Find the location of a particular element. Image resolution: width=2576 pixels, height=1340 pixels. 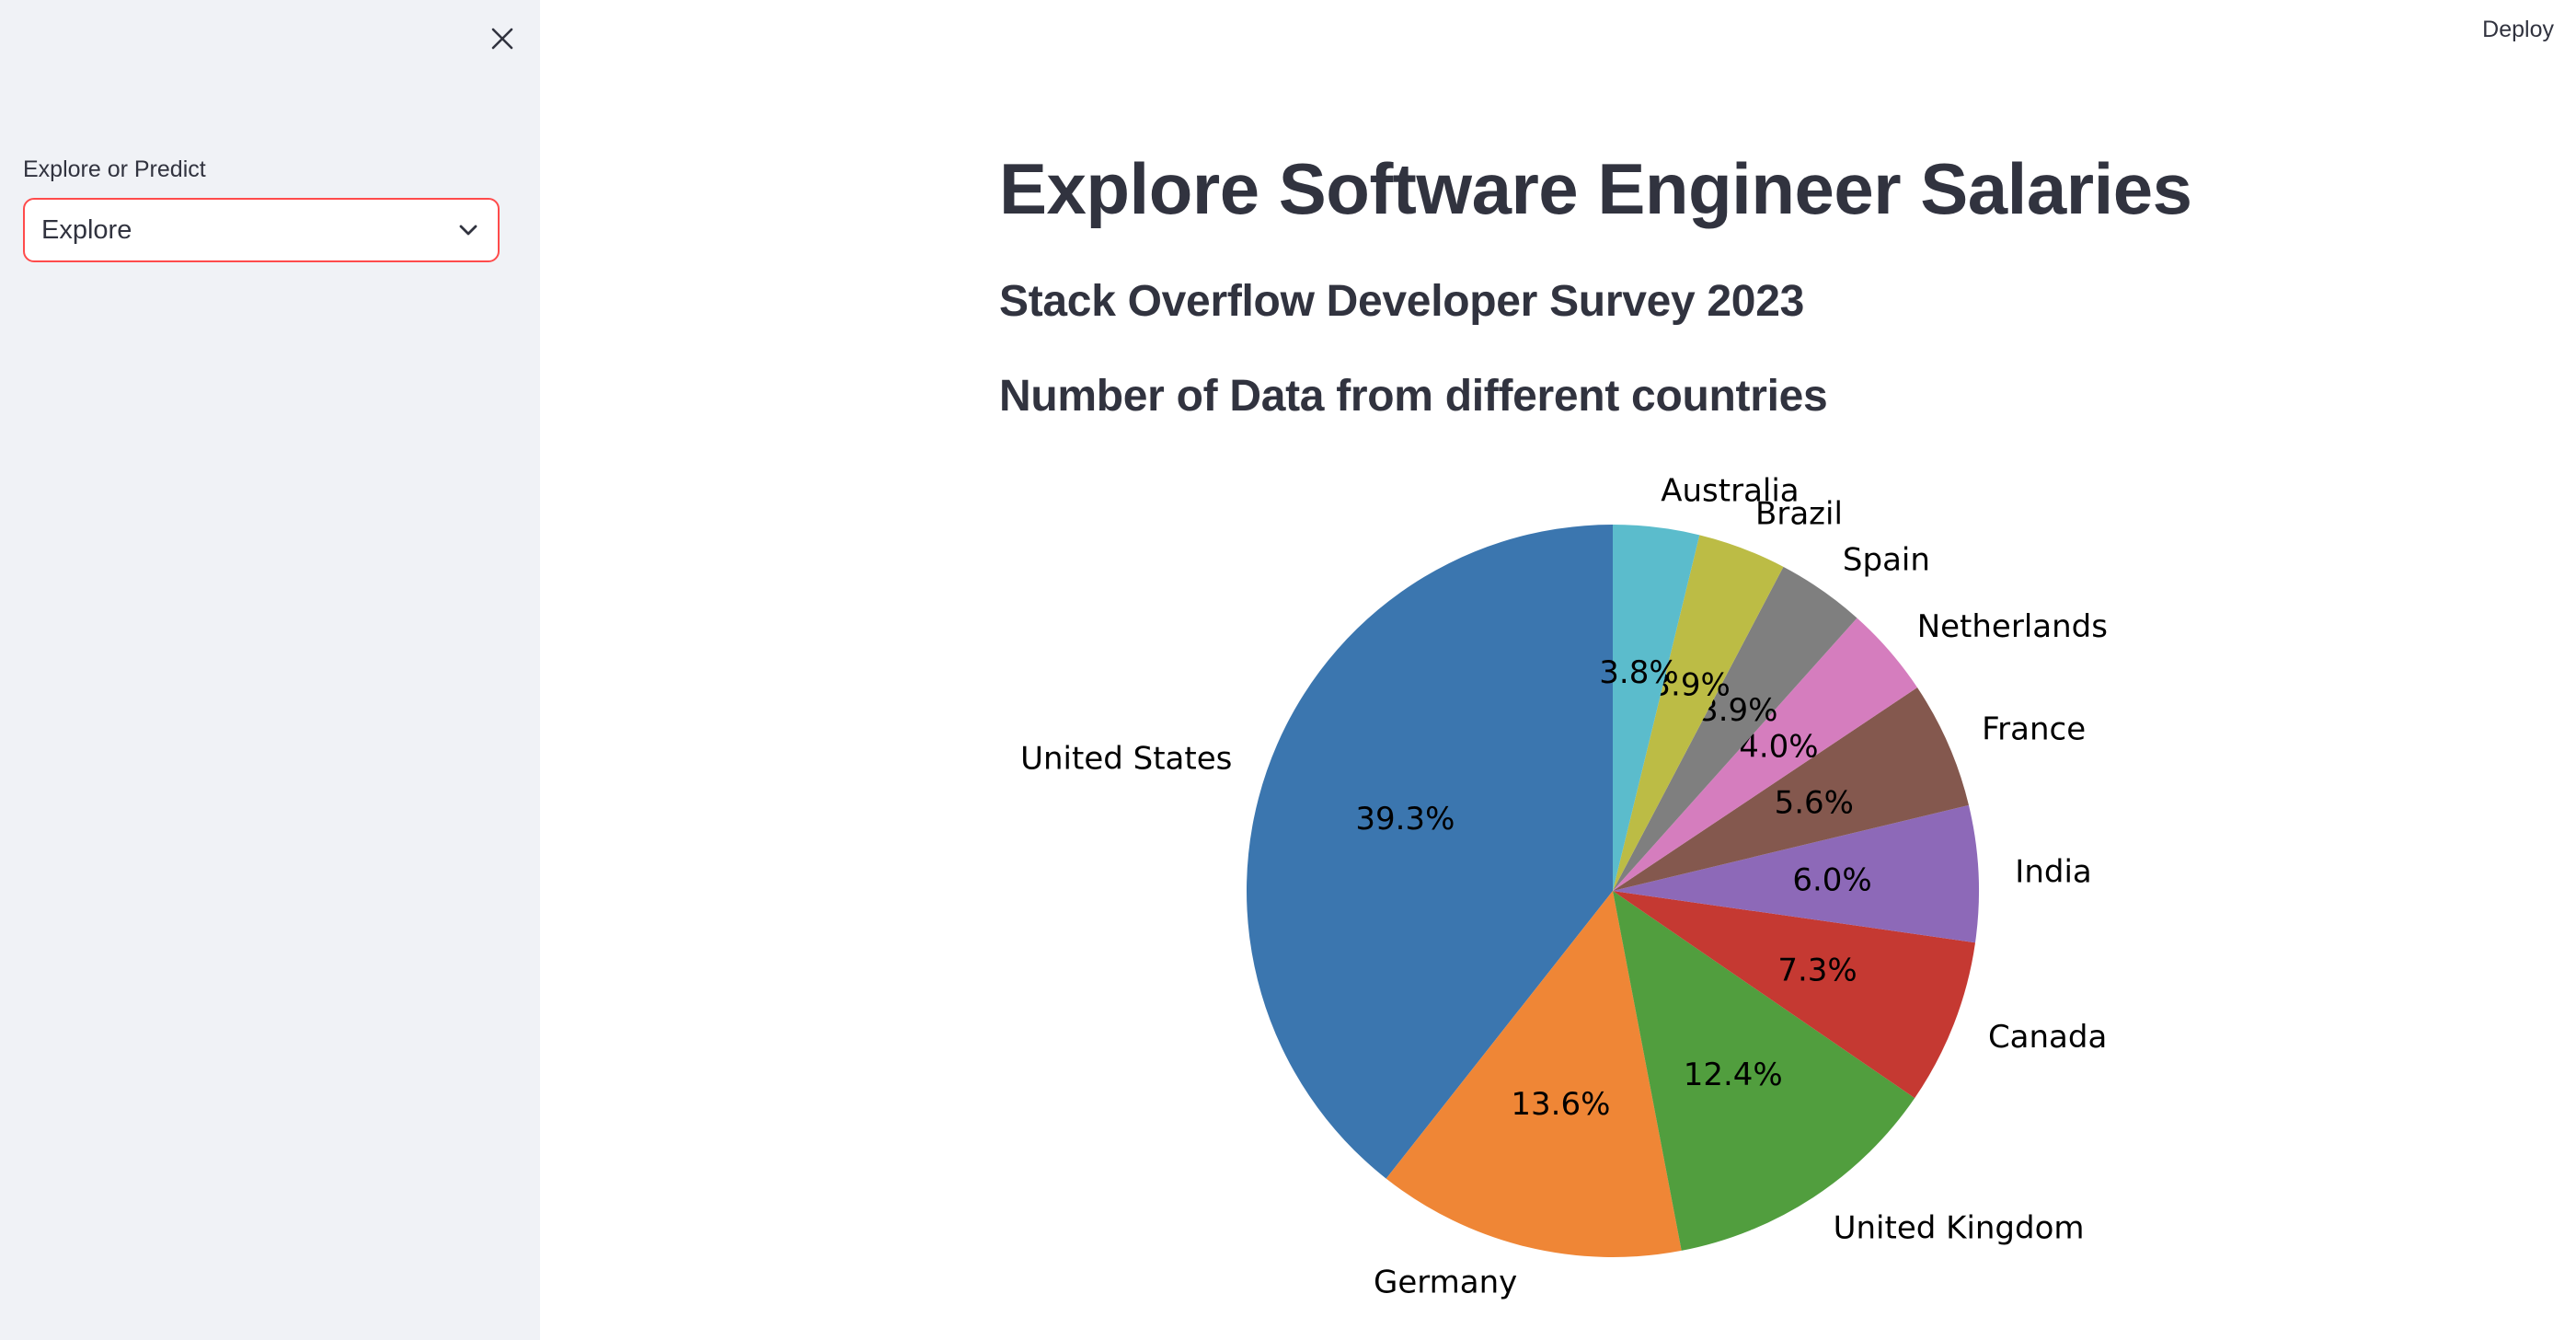

pie-slice-india is located at coordinates (1796, 873).